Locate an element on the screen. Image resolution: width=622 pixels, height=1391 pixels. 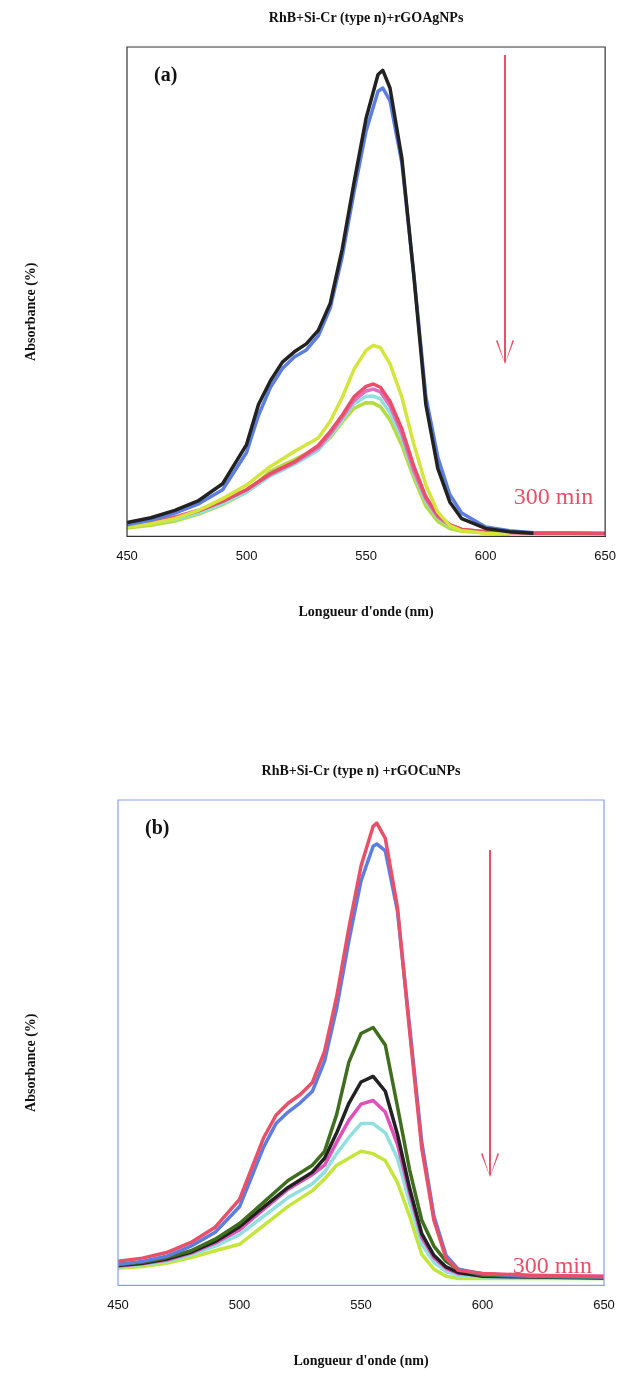
chart-title: RhB+Si-Cr (type n) +rGOCuNPs is located at coordinates (361, 771).